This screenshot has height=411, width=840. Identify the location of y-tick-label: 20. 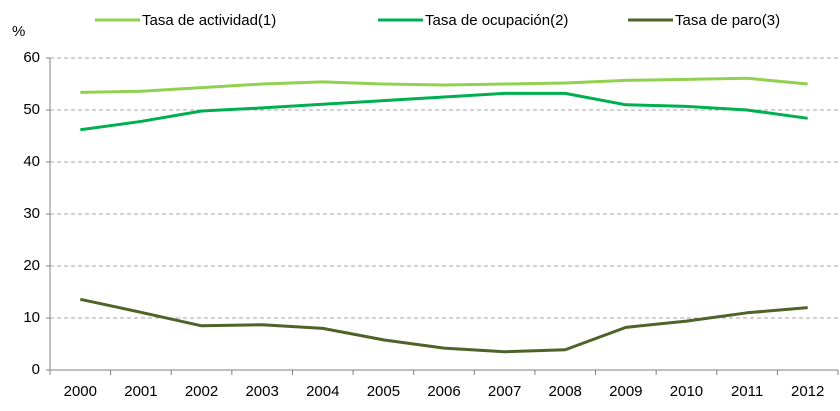
(31, 265).